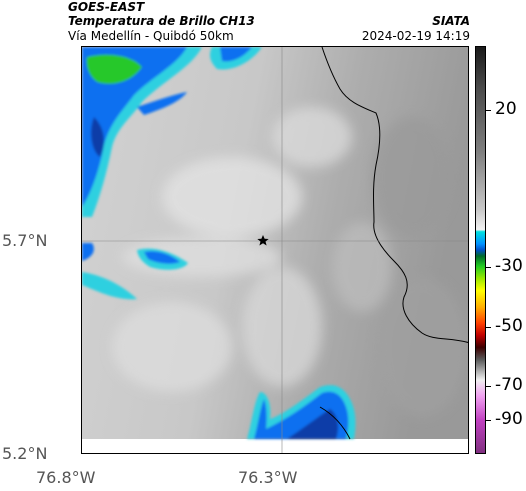 The width and height of the screenshot is (526, 491). Describe the element at coordinates (415, 36) in the screenshot. I see `datetime-label: 2024-02-19 14:19` at that location.